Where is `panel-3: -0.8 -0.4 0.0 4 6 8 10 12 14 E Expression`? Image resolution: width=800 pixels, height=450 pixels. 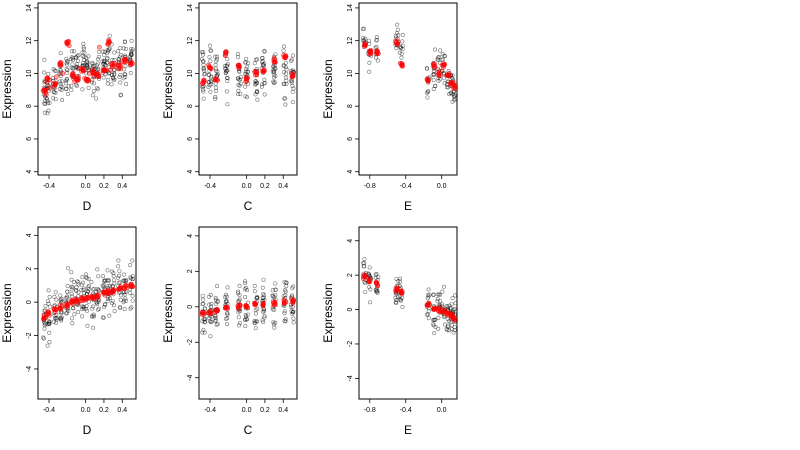
panel-3: -0.8 -0.4 0.0 4 6 8 10 12 14 E Expression is located at coordinates (389, 107).